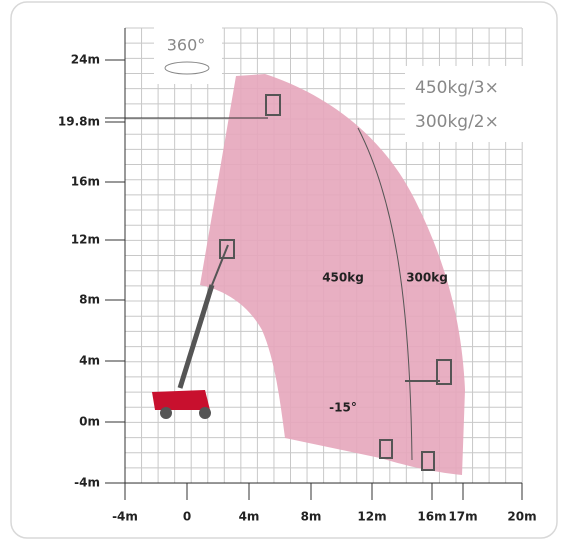 The height and width of the screenshot is (546, 569). I want to click on capacity: 300kg/2×, so click(457, 122).